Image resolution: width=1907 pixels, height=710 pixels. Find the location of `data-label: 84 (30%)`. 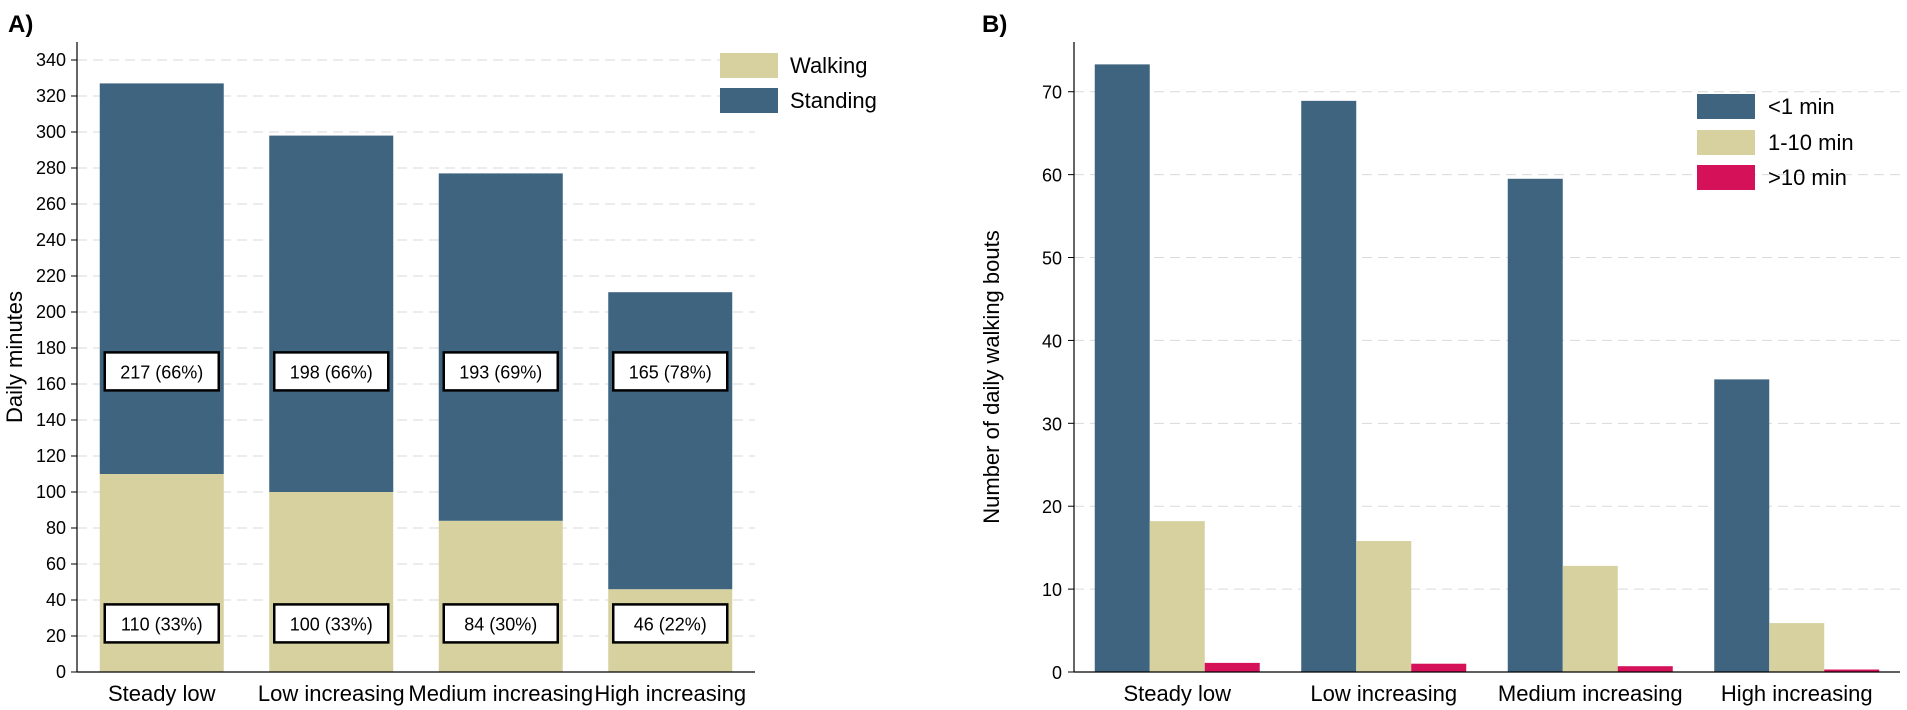

data-label: 84 (30%) is located at coordinates (500, 624).